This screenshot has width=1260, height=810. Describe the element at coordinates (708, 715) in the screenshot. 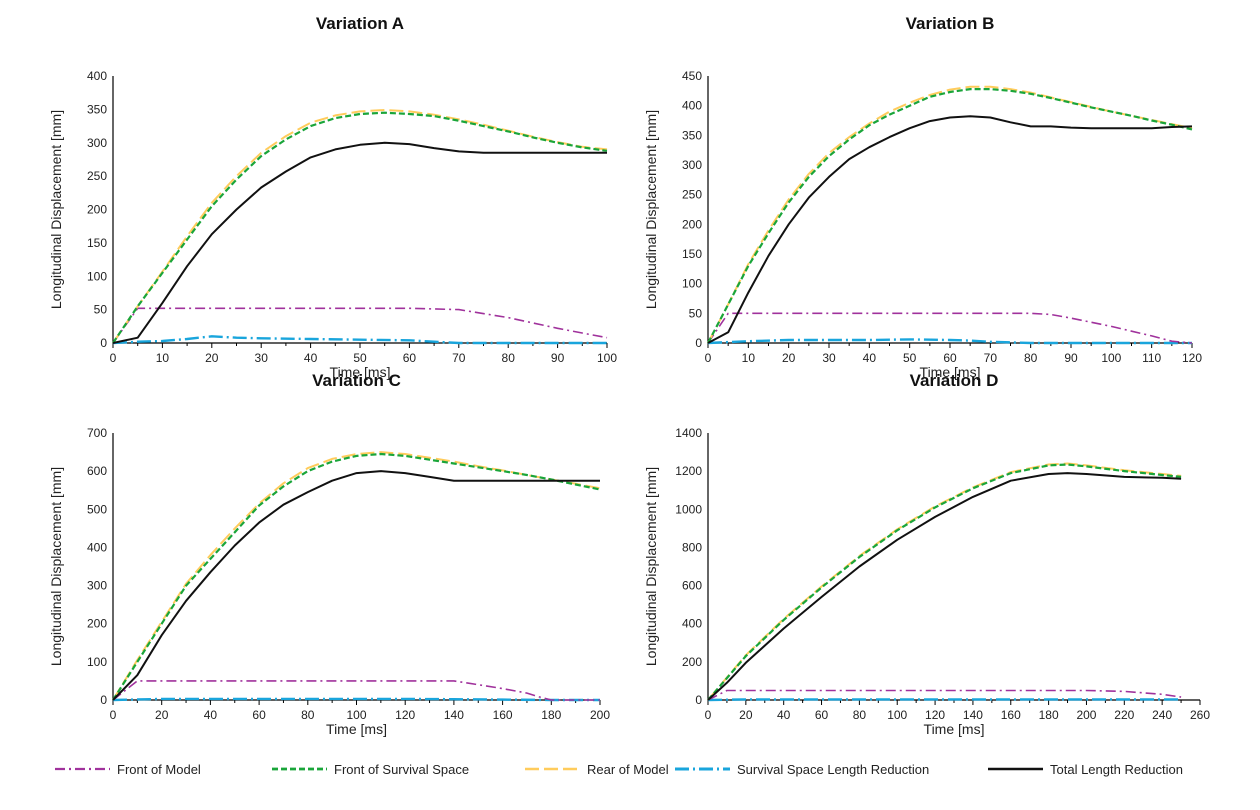

I see `chart-4-x-tick-label: 0` at that location.